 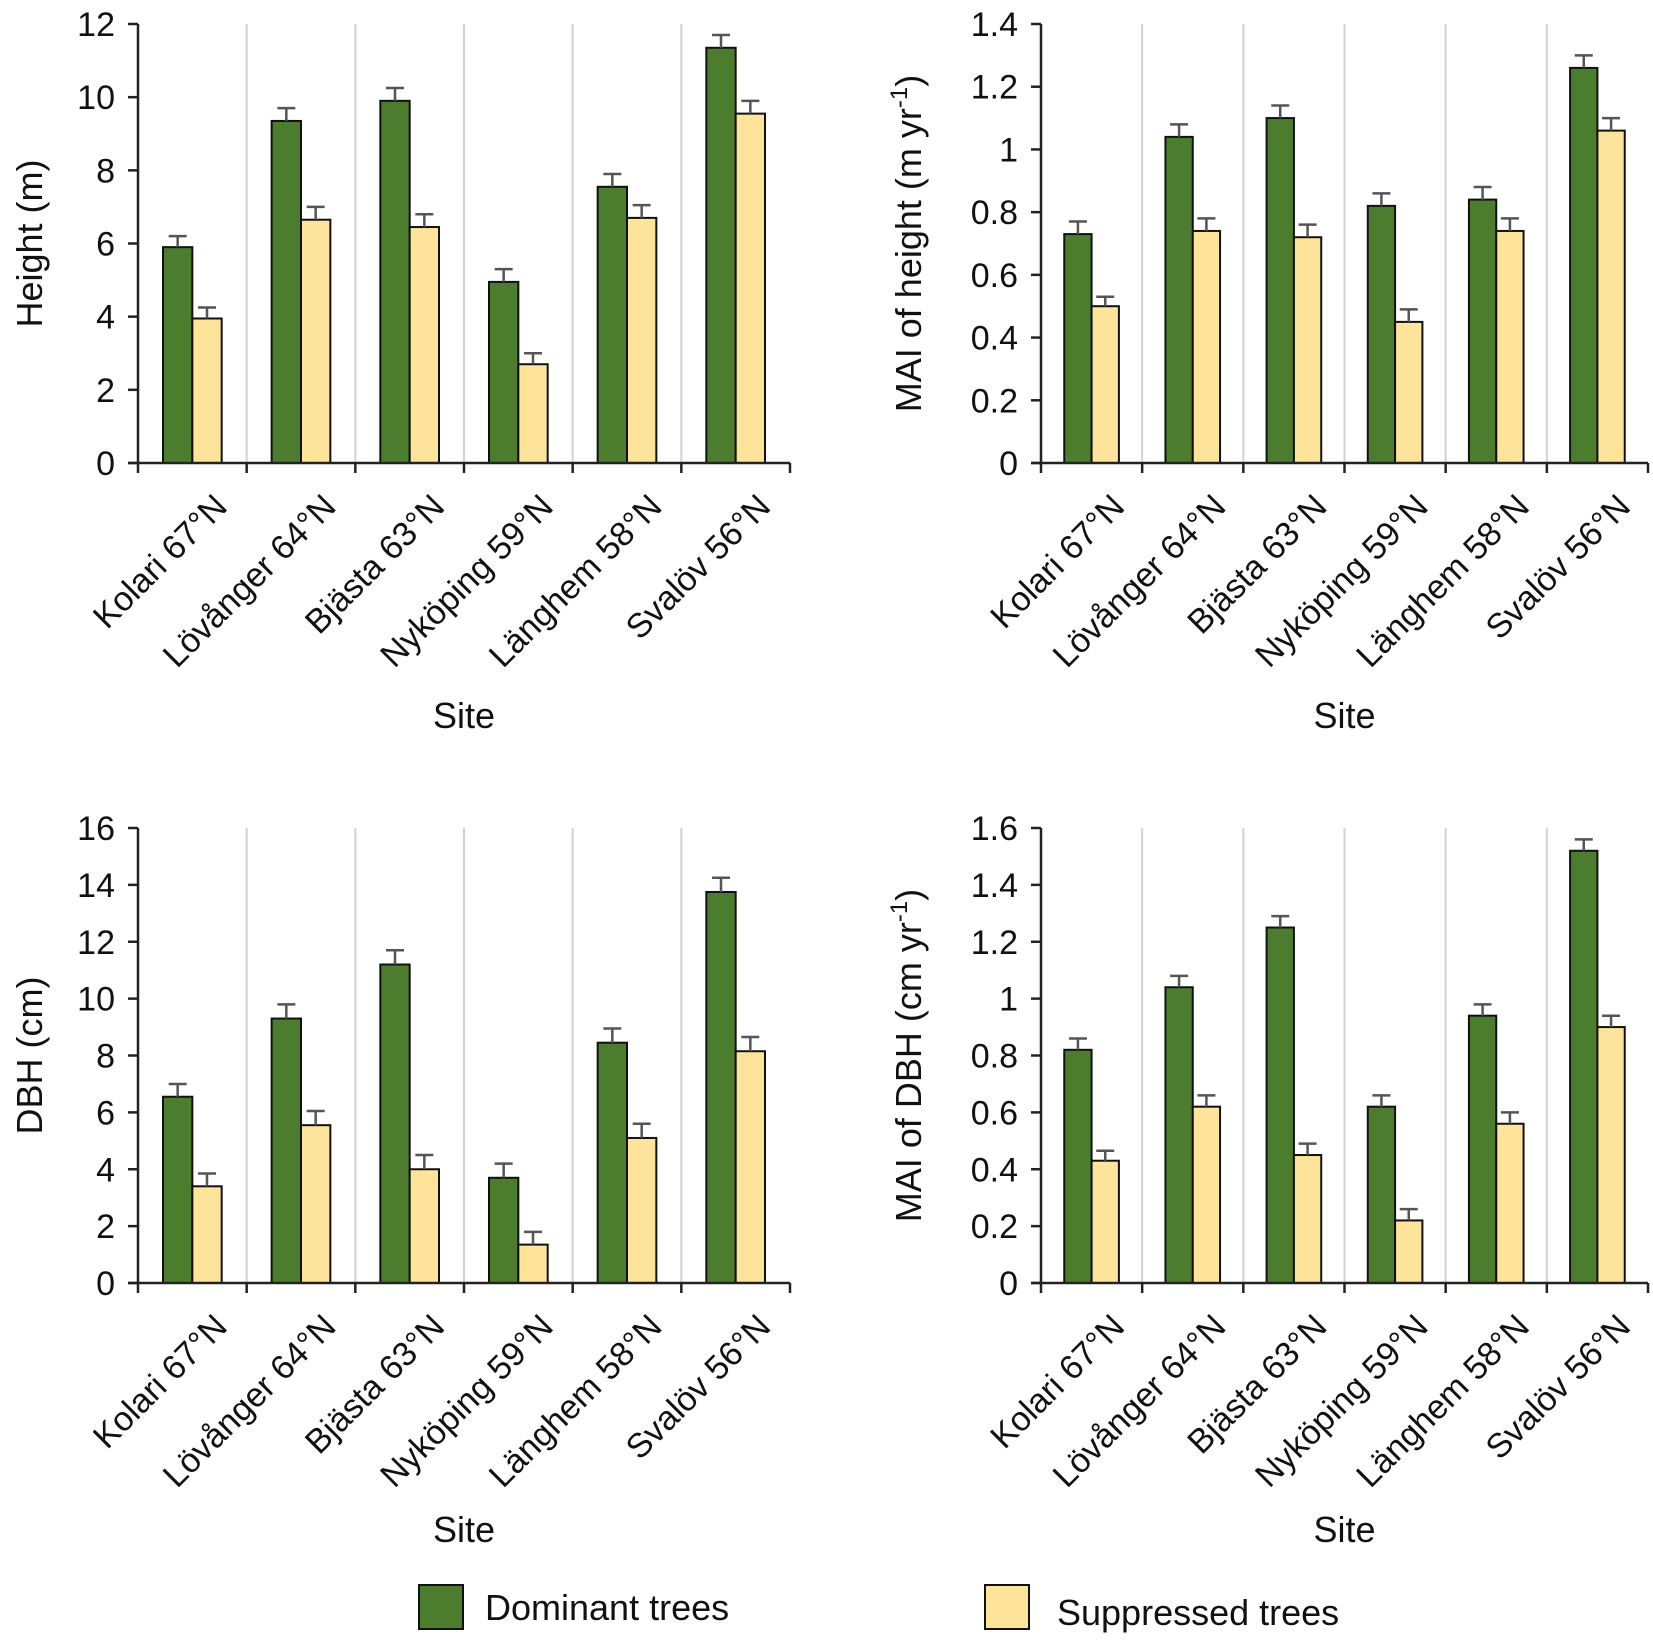 I want to click on mai-height-y-tick-label-2: 0.4, so click(x=994, y=339).